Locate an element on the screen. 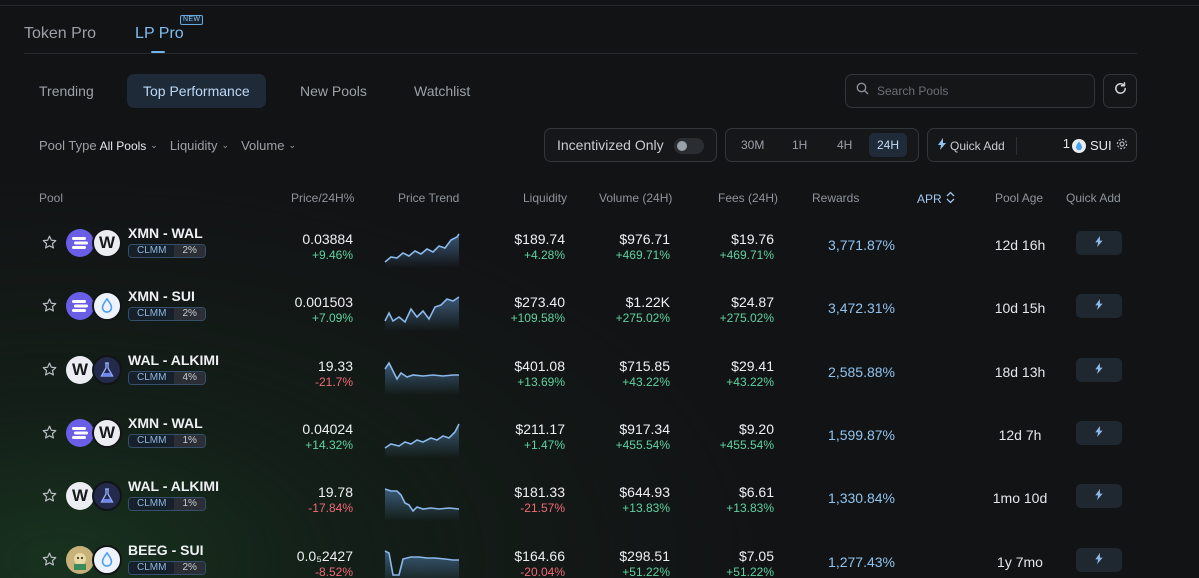  timeframe-1h: 1H is located at coordinates (800, 145).